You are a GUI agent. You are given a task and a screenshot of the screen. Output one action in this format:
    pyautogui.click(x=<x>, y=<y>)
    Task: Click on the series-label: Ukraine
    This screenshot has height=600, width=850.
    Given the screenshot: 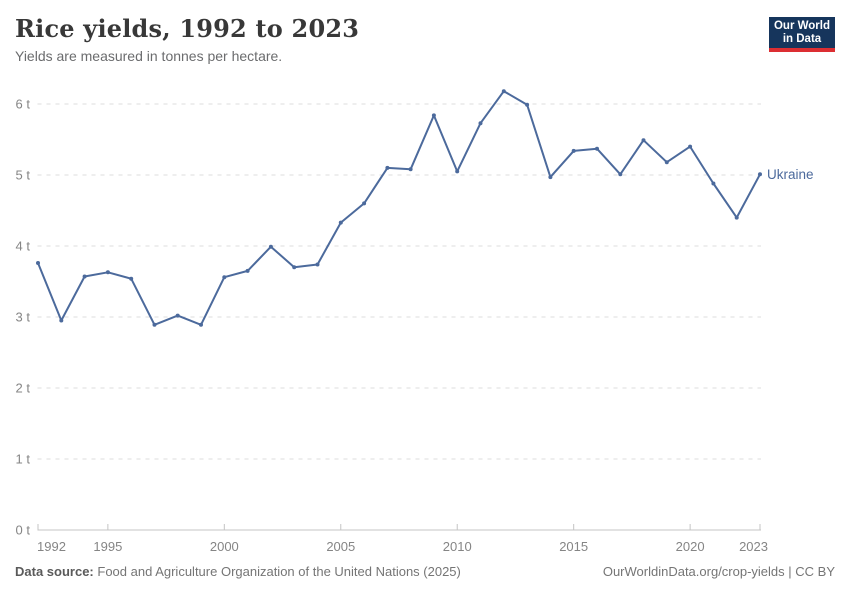 What is the action you would take?
    pyautogui.click(x=790, y=174)
    